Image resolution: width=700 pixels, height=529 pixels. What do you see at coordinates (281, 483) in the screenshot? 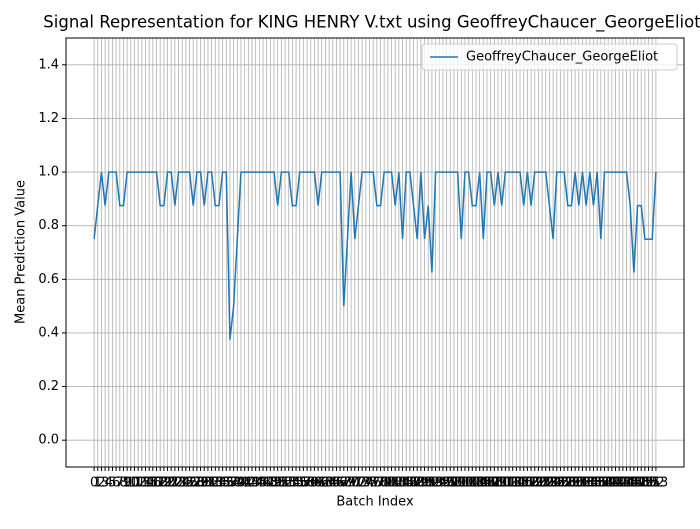
I see `x-tick-label: 51` at bounding box center [281, 483].